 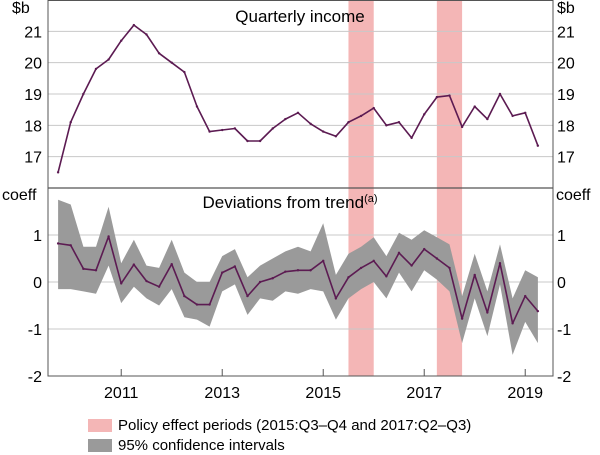 What do you see at coordinates (561, 283) in the screenshot?
I see `ytick-right-p2-2: 0` at bounding box center [561, 283].